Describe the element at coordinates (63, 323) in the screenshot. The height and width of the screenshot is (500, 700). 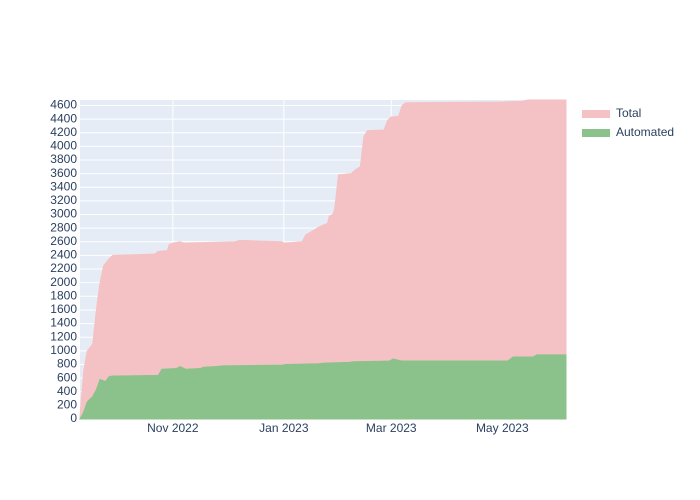
I see `y-tick-label: 1400` at that location.